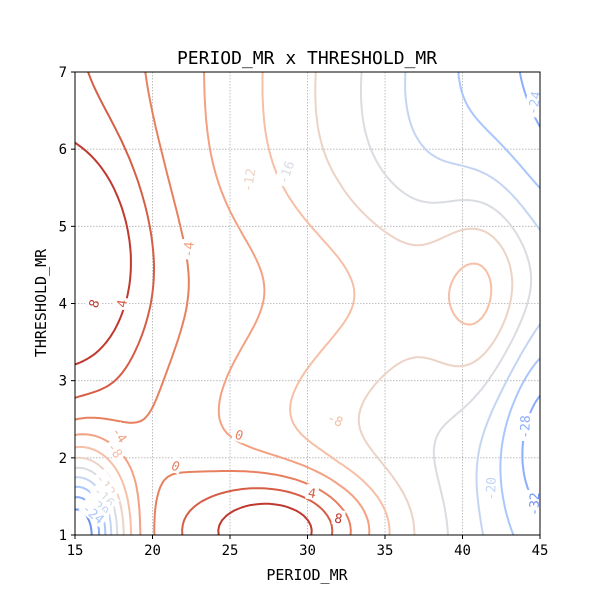 This screenshot has width=600, height=600. I want to click on x-tick-label: 15, so click(75, 551).